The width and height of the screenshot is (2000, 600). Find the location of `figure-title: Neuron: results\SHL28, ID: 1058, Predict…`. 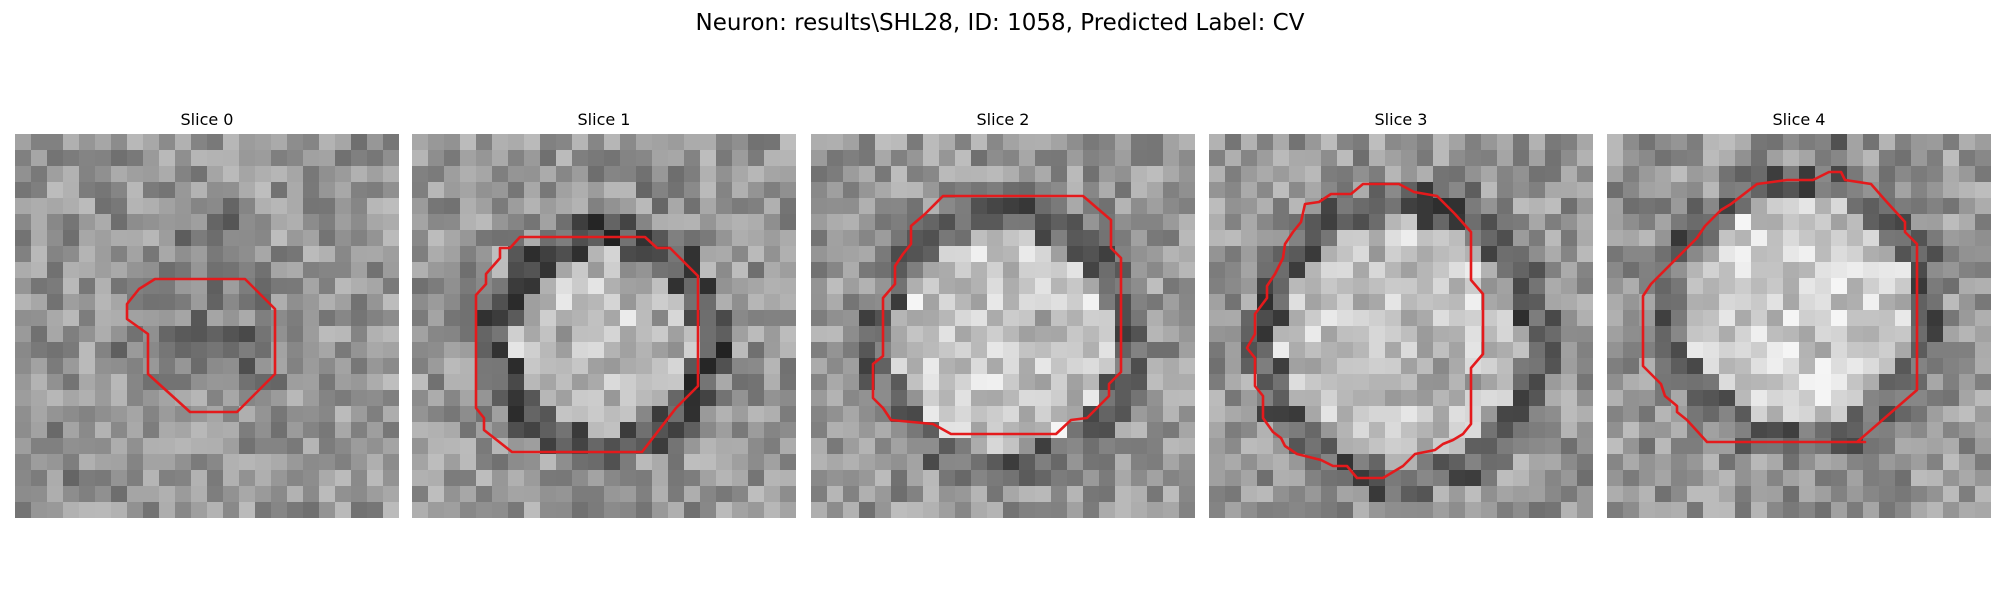

figure-title: Neuron: results\SHL28, ID: 1058, Predict… is located at coordinates (1000, 23).